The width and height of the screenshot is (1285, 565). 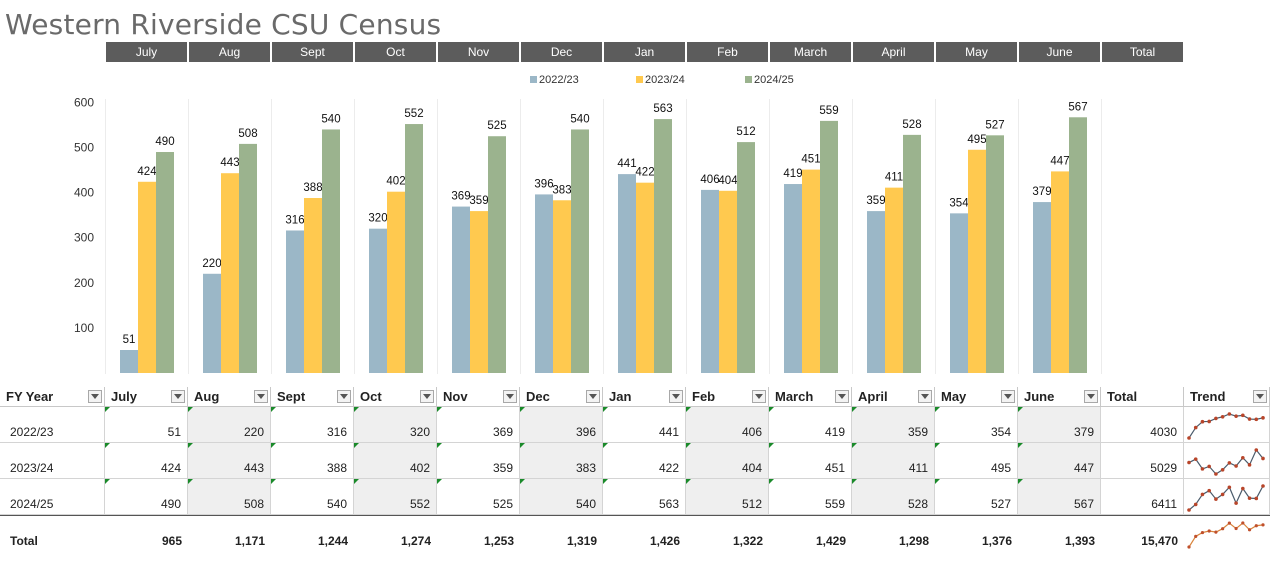 I want to click on column-header-label: Aug, so click(x=207, y=396).